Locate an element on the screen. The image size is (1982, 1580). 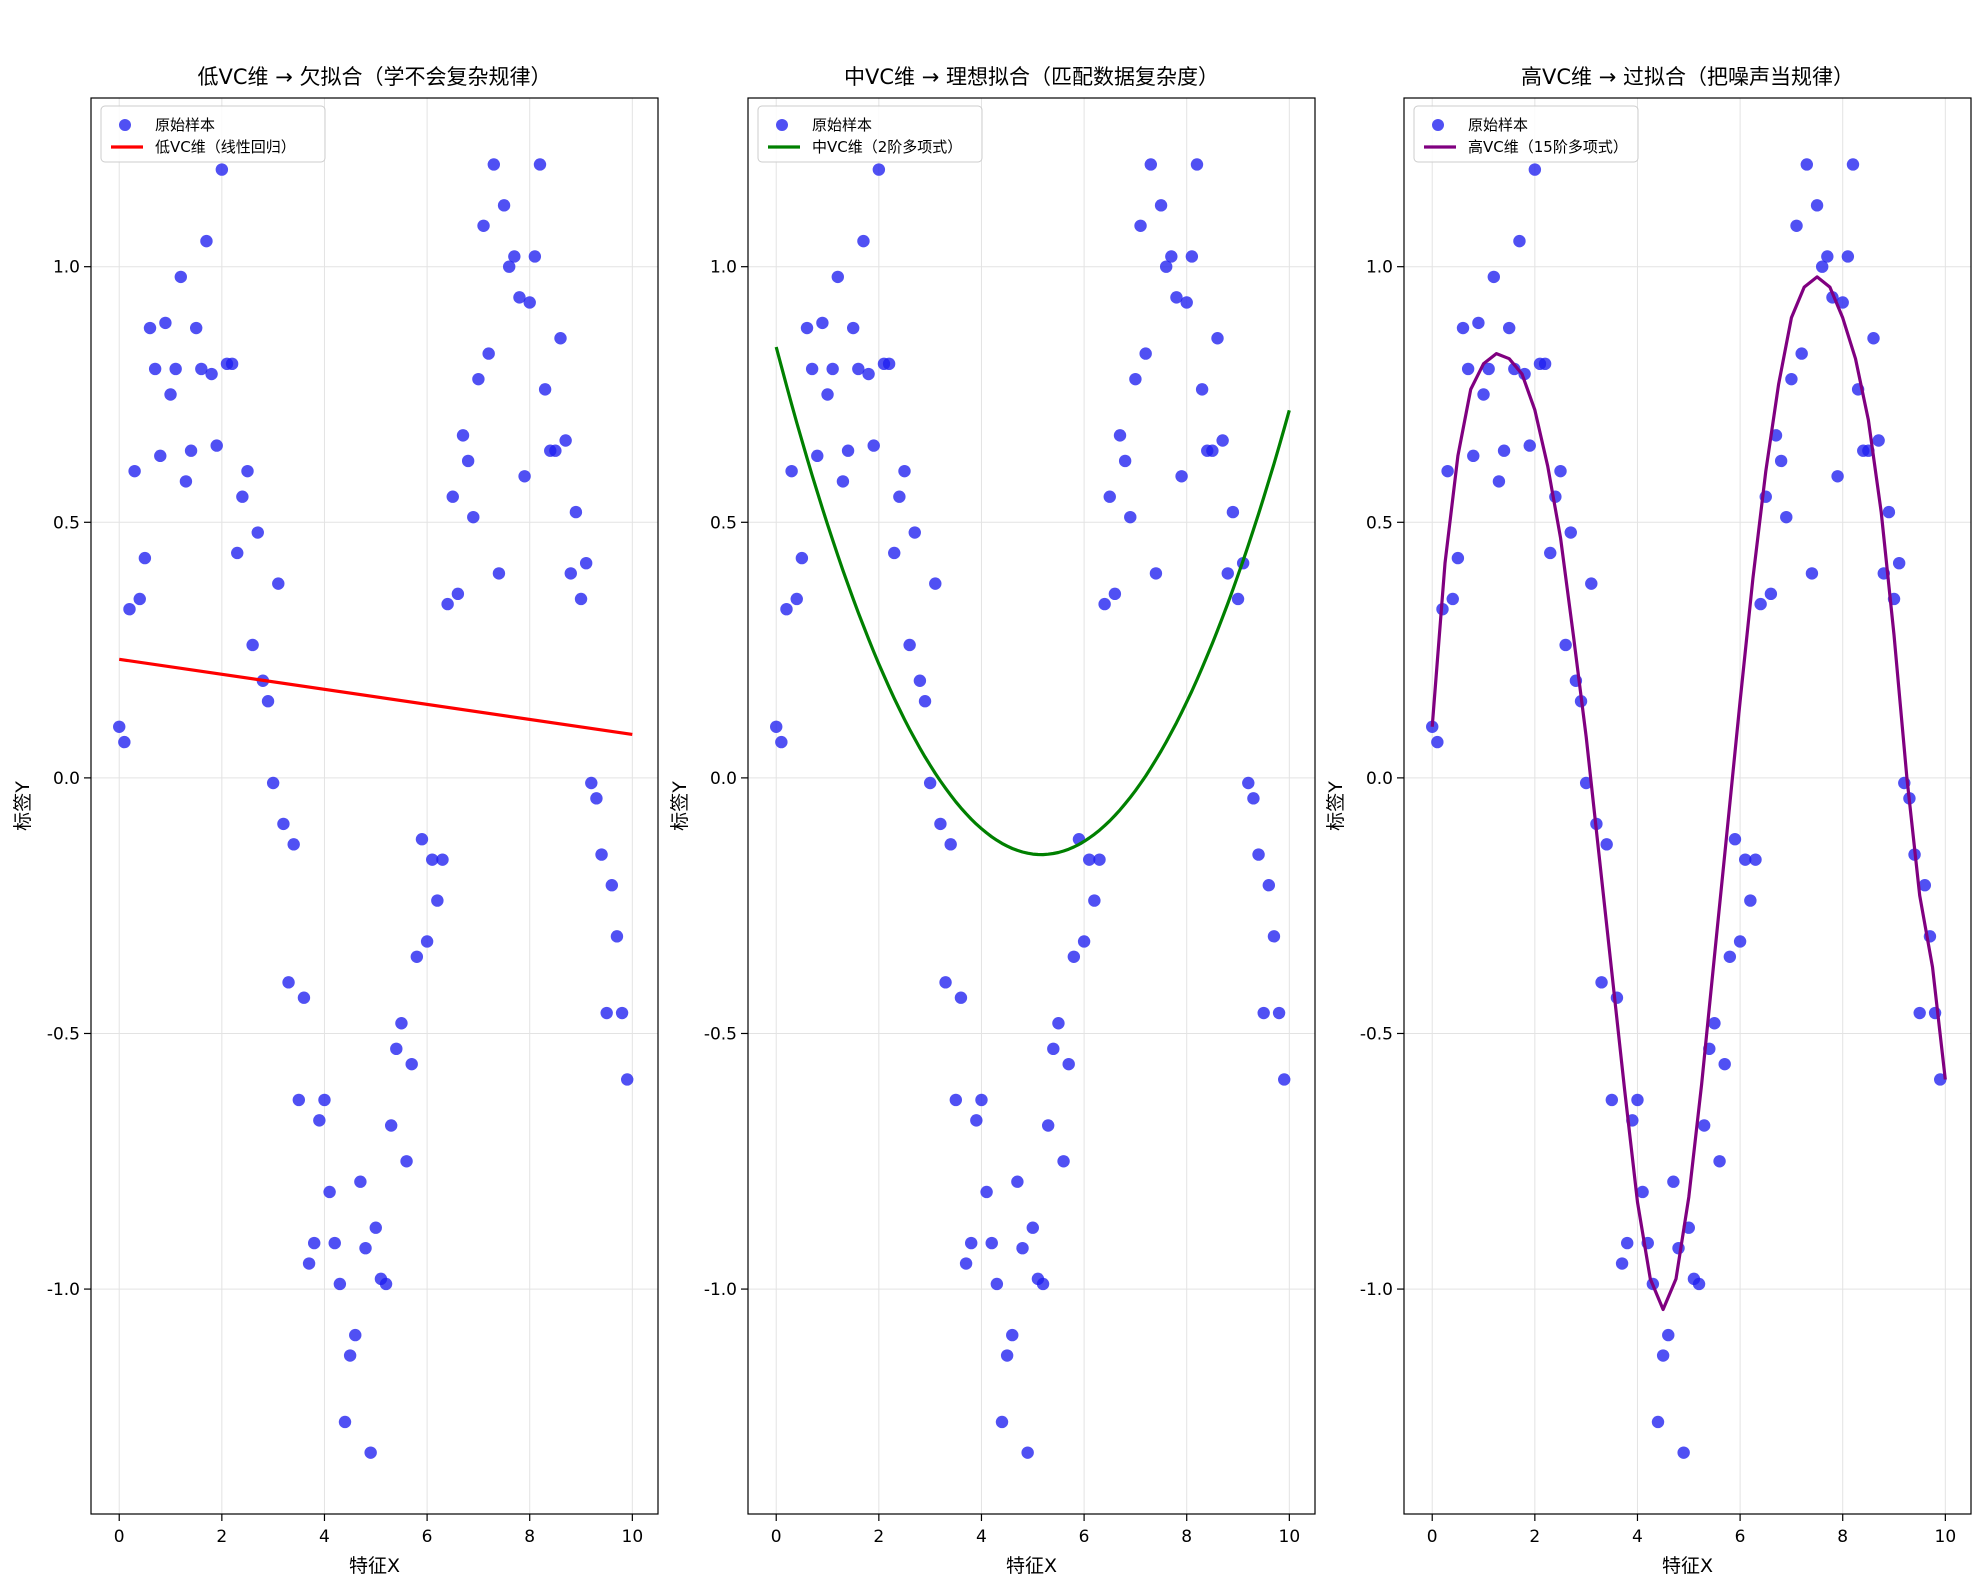
y-tick-label: -0.5 is located at coordinates (63, 1034).